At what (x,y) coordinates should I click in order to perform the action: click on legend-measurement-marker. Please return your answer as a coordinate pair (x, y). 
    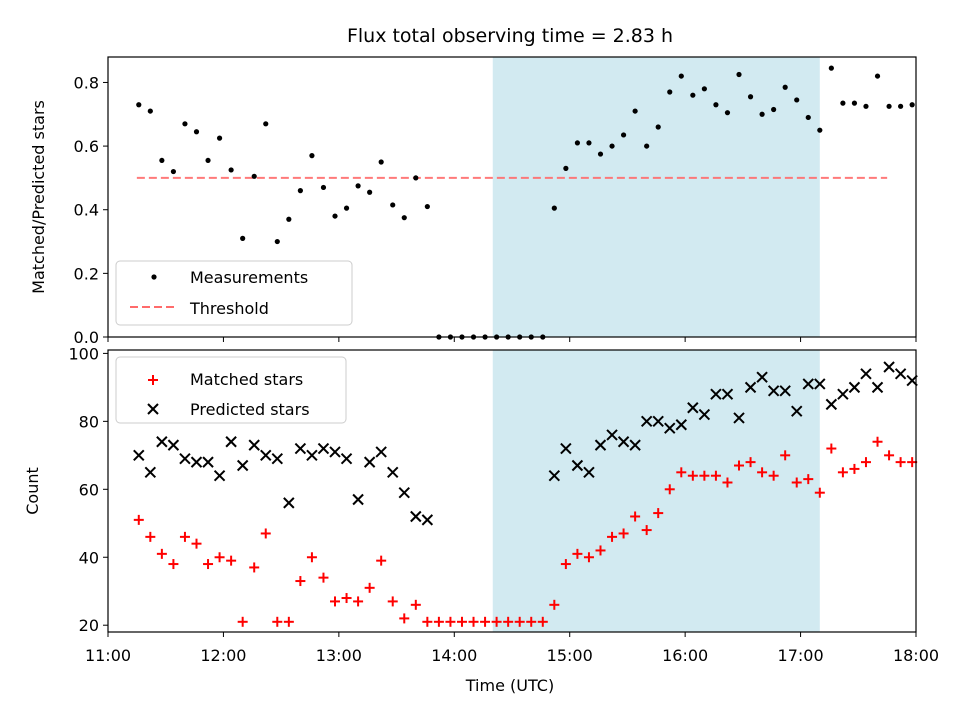
    Looking at the image, I should click on (154, 277).